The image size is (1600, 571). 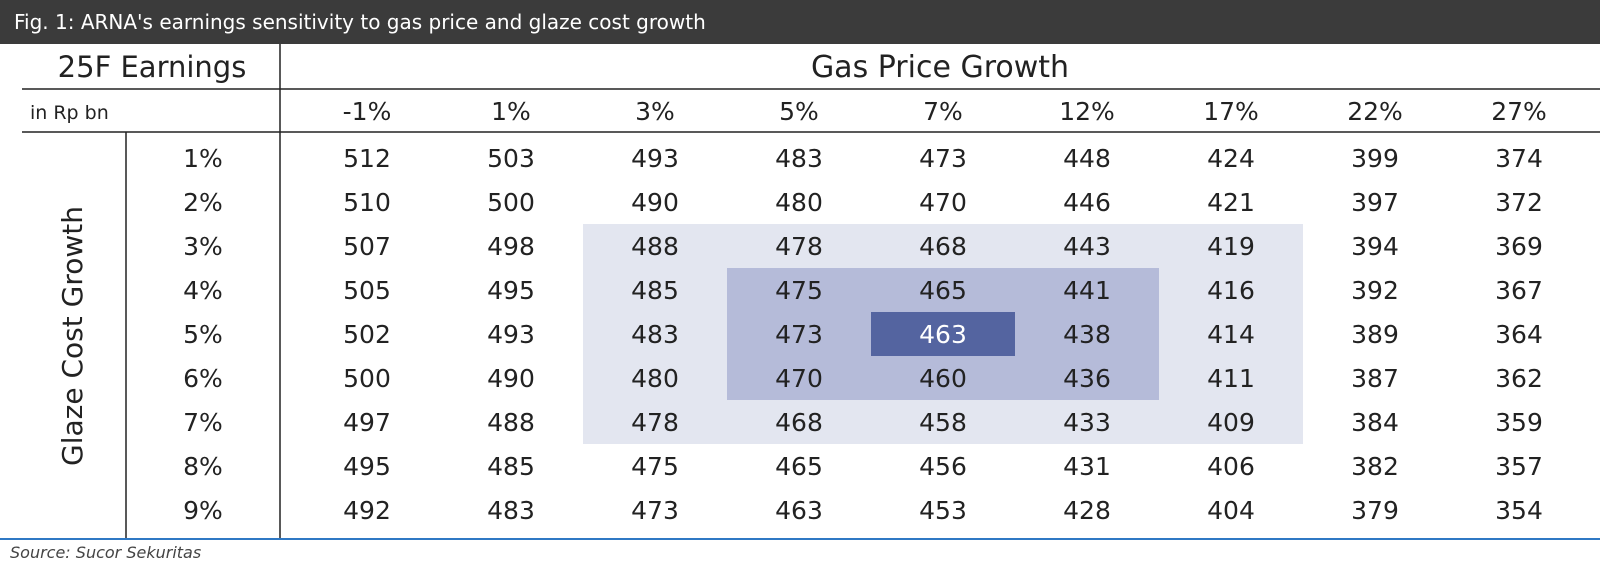 I want to click on table-cell: 419, so click(x=1231, y=246).